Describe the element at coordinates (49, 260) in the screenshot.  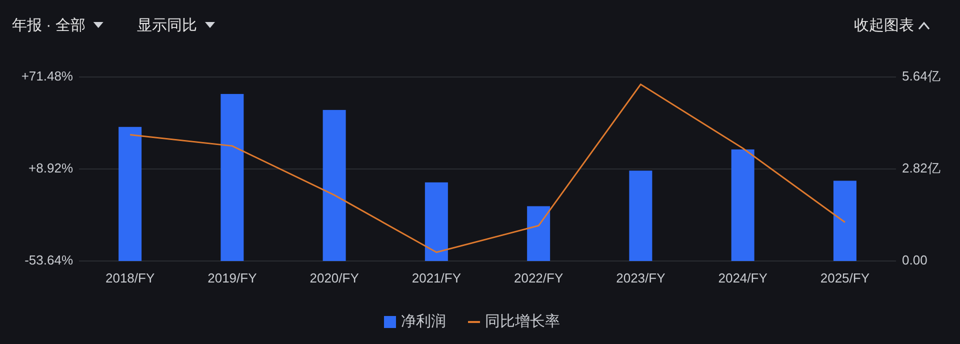
I see `y-tick-label: -53.64%` at that location.